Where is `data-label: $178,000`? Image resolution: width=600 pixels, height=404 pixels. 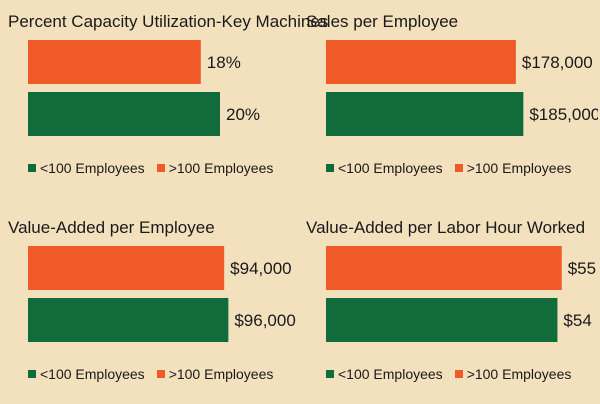 data-label: $178,000 is located at coordinates (557, 62).